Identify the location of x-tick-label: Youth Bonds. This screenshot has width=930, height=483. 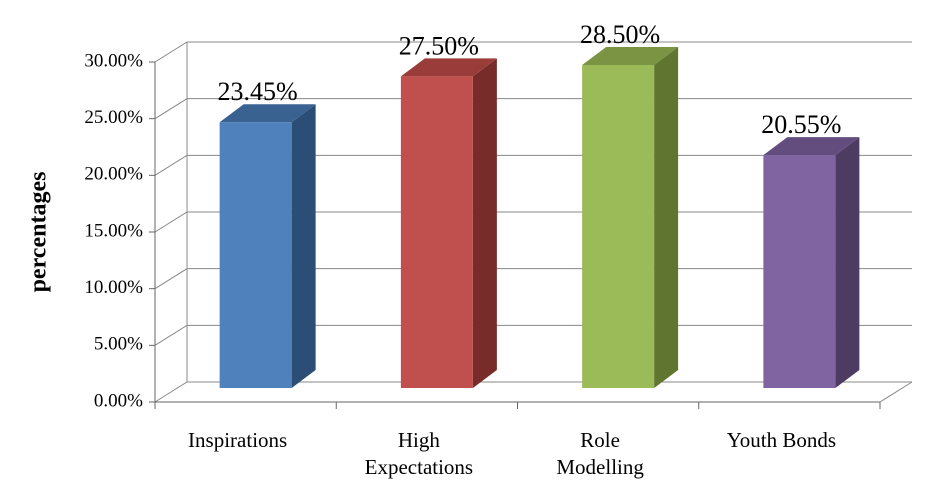
(781, 440).